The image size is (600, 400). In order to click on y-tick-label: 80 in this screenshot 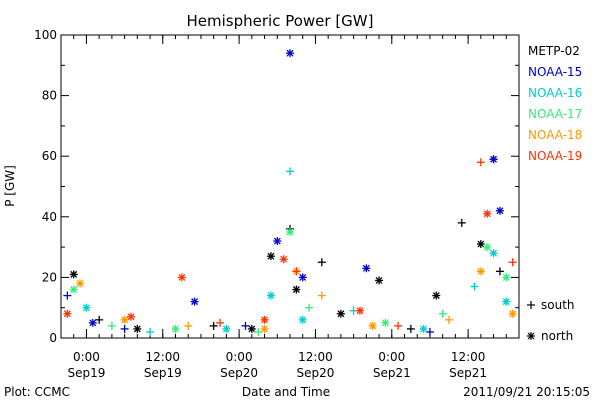, I will do `click(49, 96)`.